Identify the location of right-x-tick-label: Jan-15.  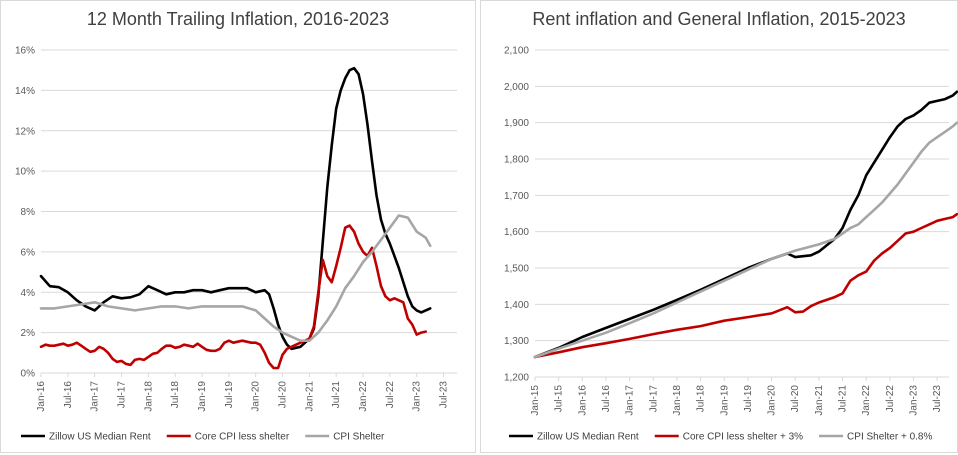
(535, 400).